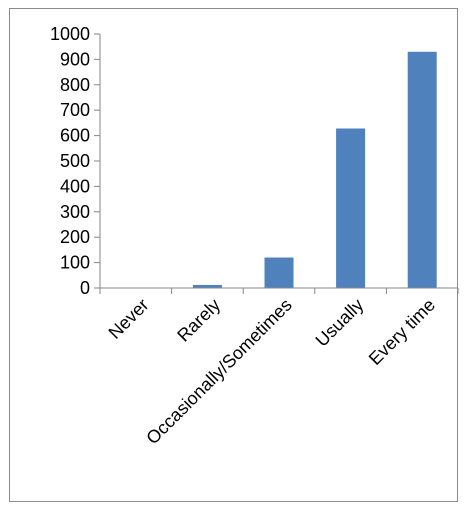 The image size is (474, 510). I want to click on y-tick-label: 0, so click(85, 288).